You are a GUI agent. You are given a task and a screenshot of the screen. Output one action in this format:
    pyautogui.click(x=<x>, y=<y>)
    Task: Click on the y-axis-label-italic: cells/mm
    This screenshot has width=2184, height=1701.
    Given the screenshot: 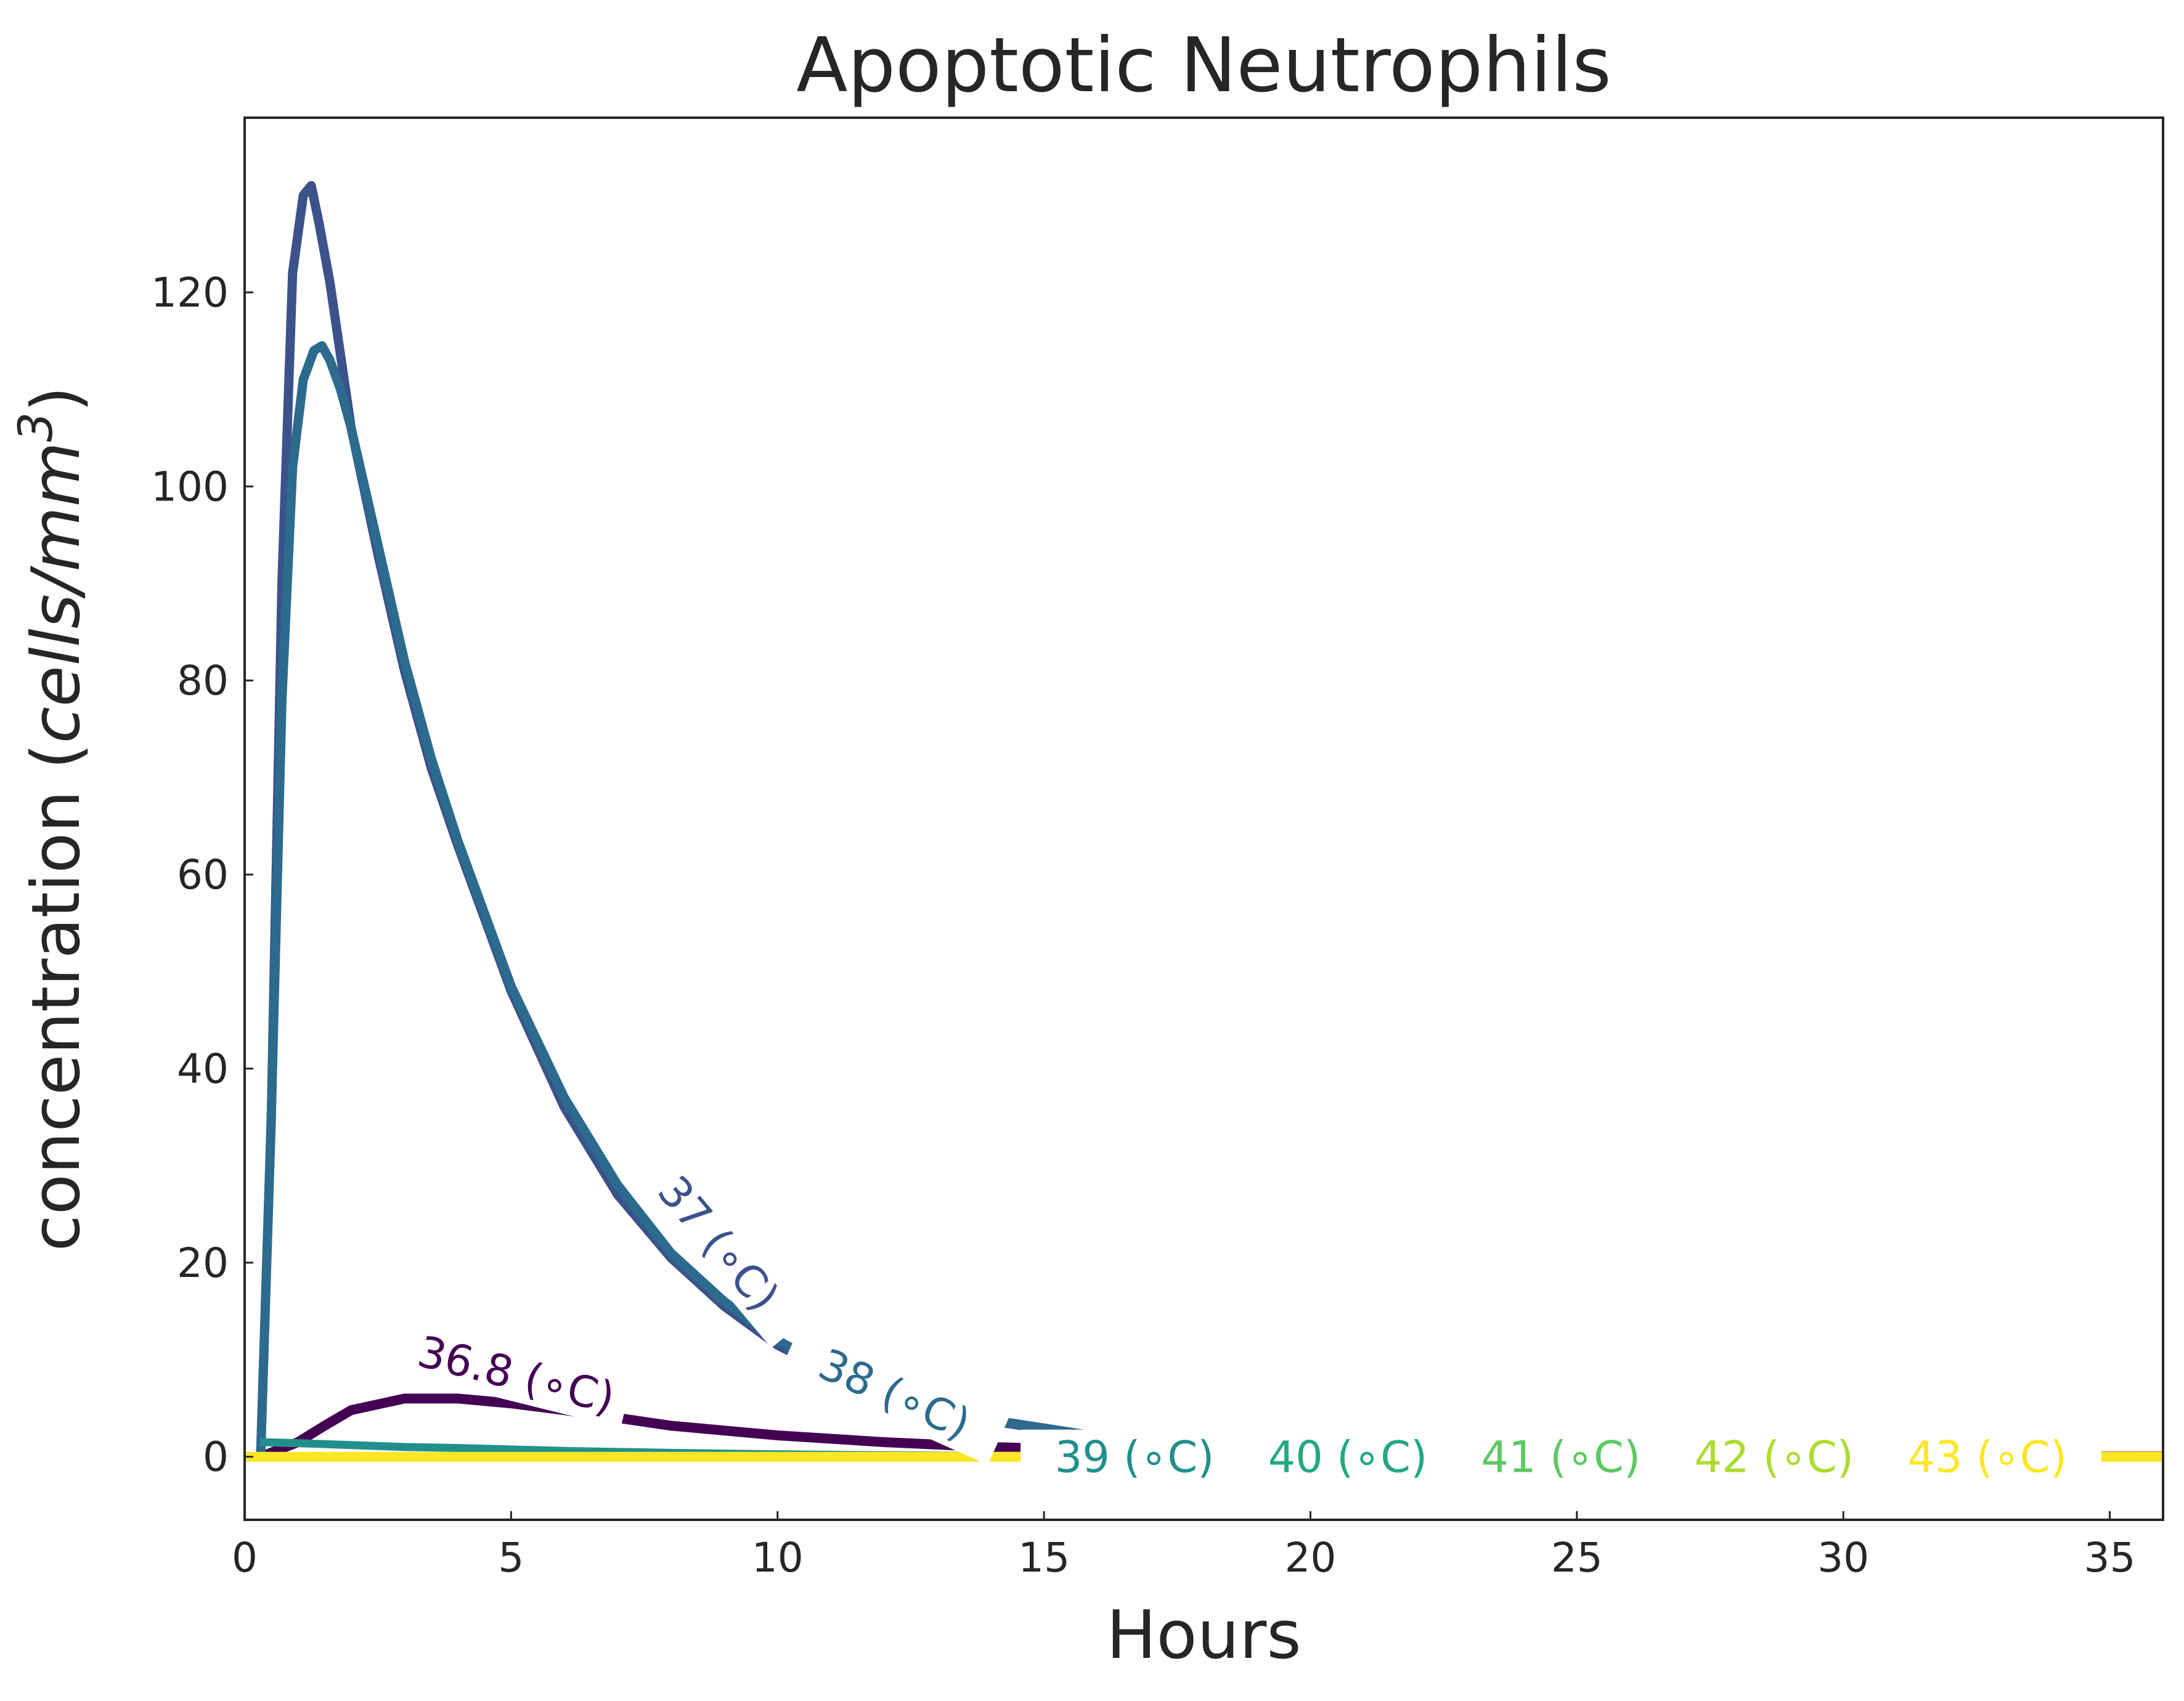 What is the action you would take?
    pyautogui.click(x=57, y=592)
    